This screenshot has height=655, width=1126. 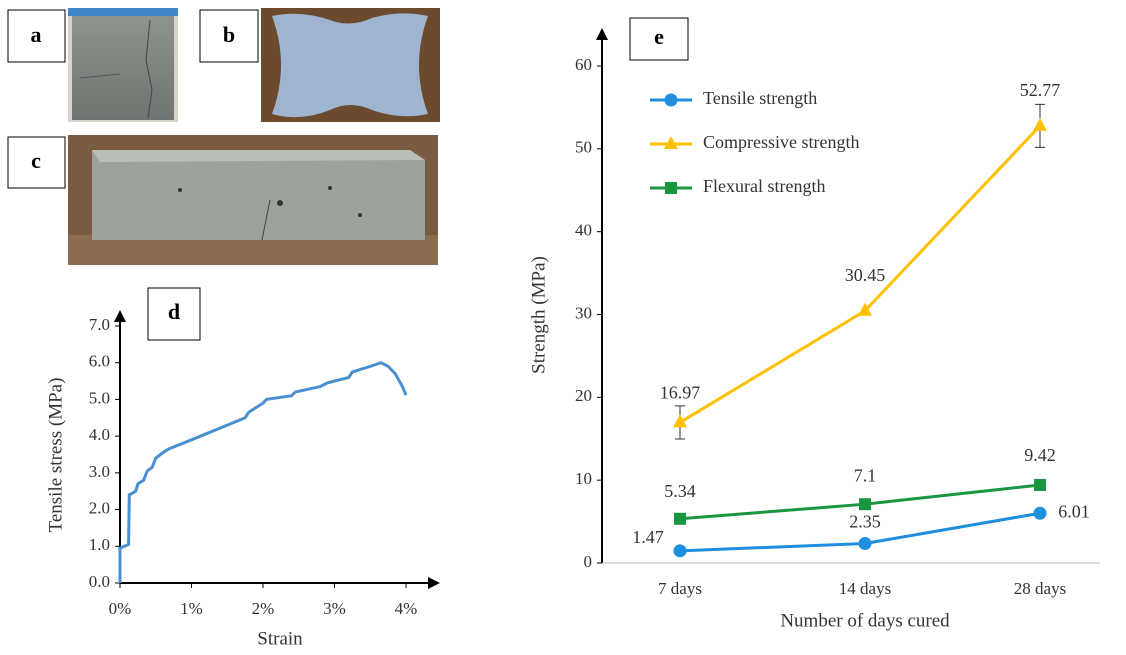 What do you see at coordinates (1040, 588) in the screenshot?
I see `x-tick-label: 28 days` at bounding box center [1040, 588].